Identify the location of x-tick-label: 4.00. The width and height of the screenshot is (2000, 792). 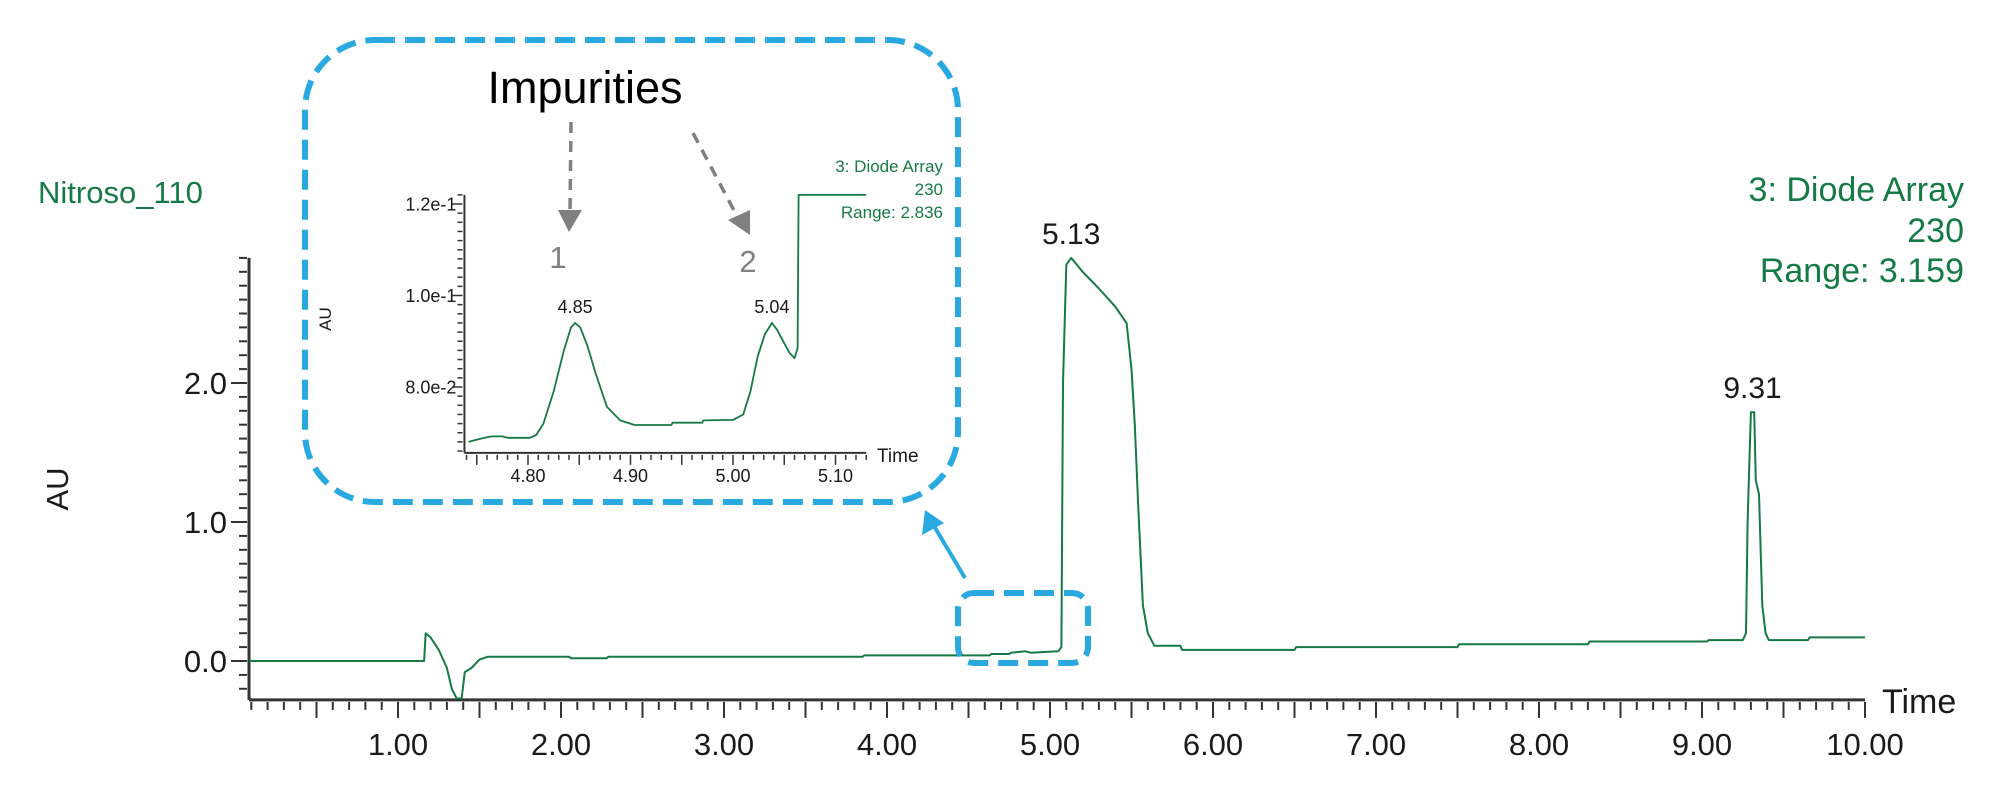
(887, 744).